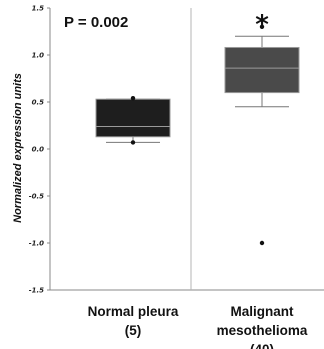  What do you see at coordinates (18, 148) in the screenshot?
I see `y-axis-label: Normalized expression units` at bounding box center [18, 148].